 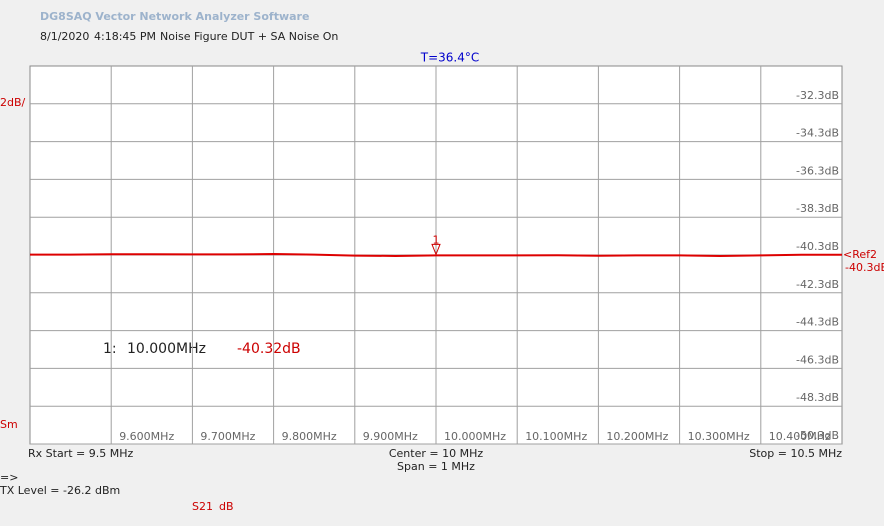 What do you see at coordinates (795, 453) in the screenshot?
I see `stop-label: Stop = 10.5 MHz` at bounding box center [795, 453].